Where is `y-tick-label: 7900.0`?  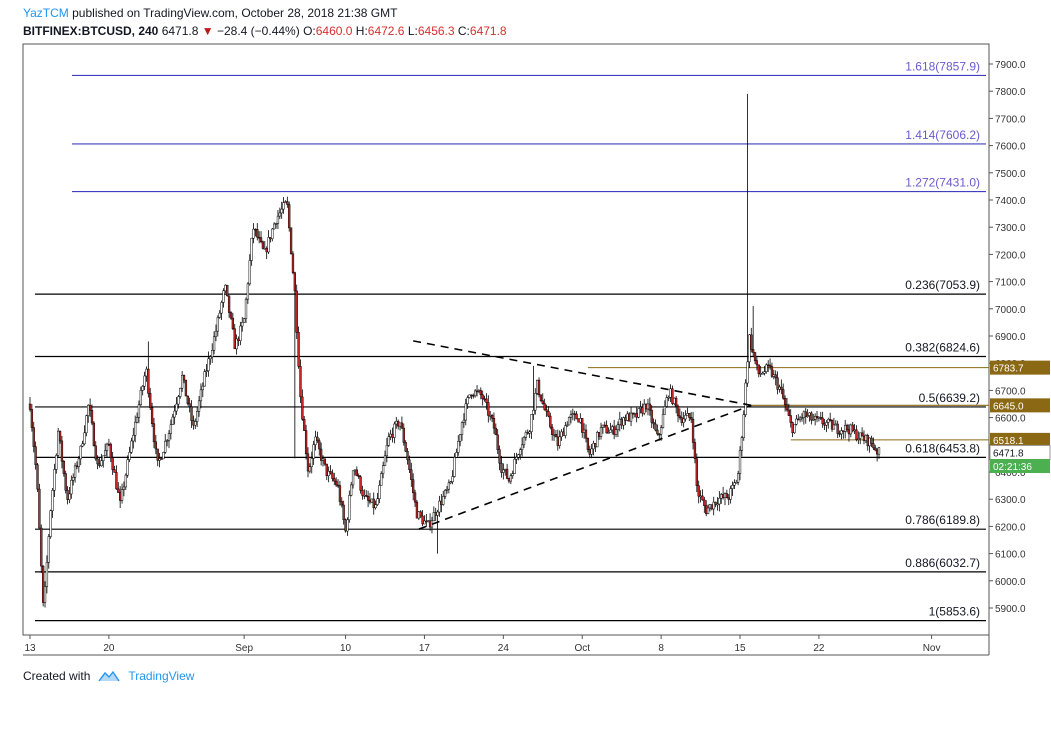
y-tick-label: 7900.0 is located at coordinates (1010, 65).